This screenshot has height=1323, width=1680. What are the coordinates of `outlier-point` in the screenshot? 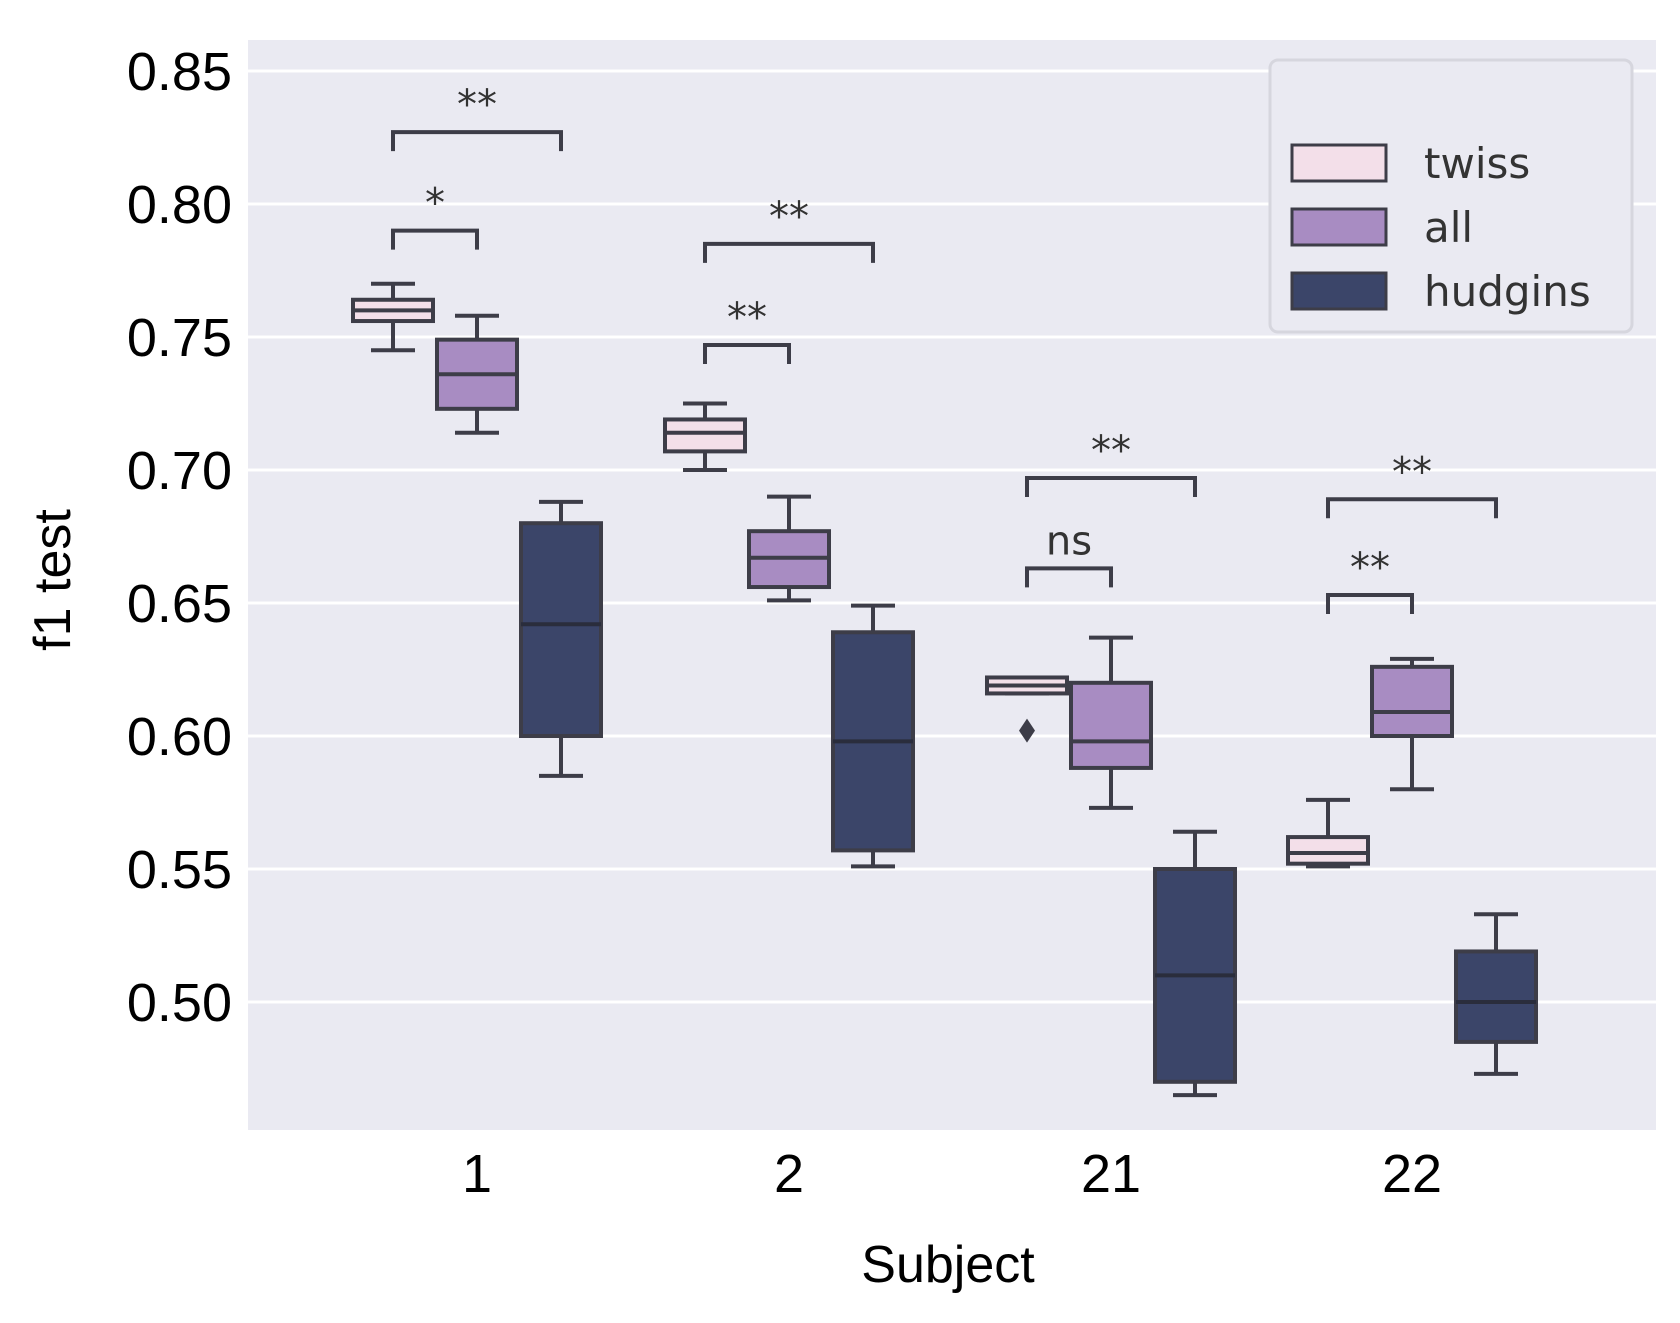 It's located at (1027, 730).